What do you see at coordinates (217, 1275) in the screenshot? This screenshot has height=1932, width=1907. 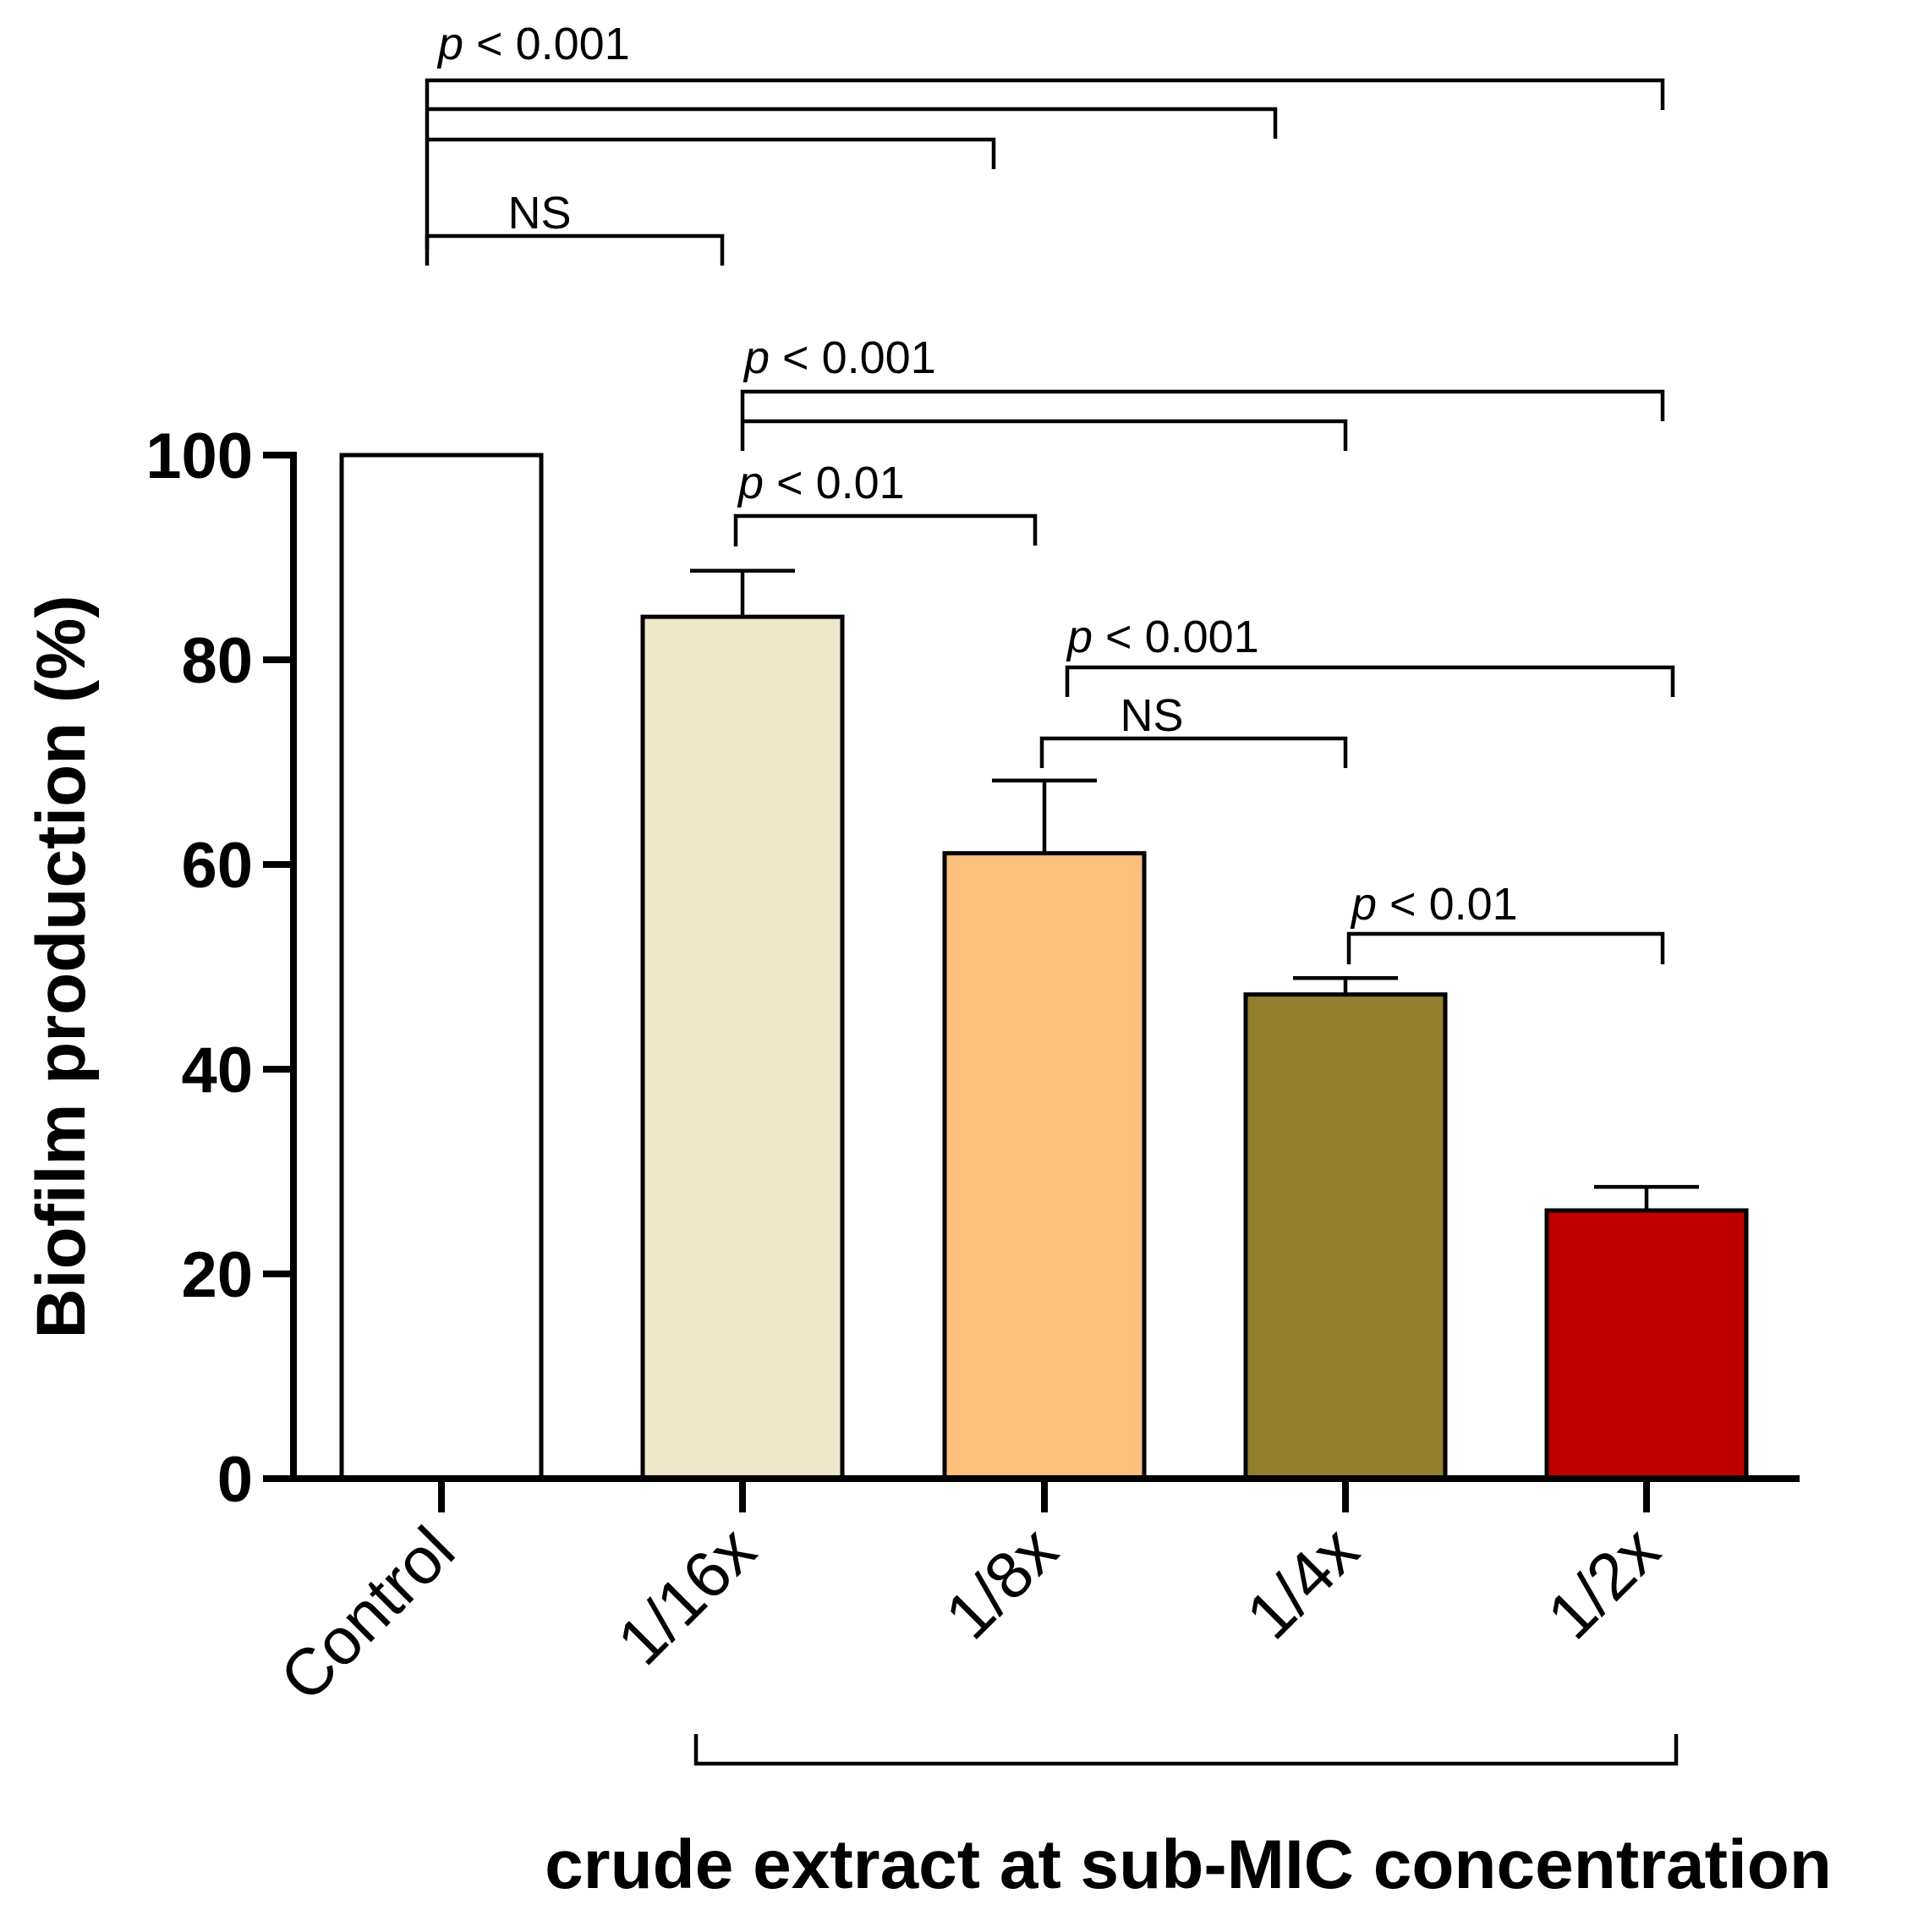 I see `y-tick-label: 20` at bounding box center [217, 1275].